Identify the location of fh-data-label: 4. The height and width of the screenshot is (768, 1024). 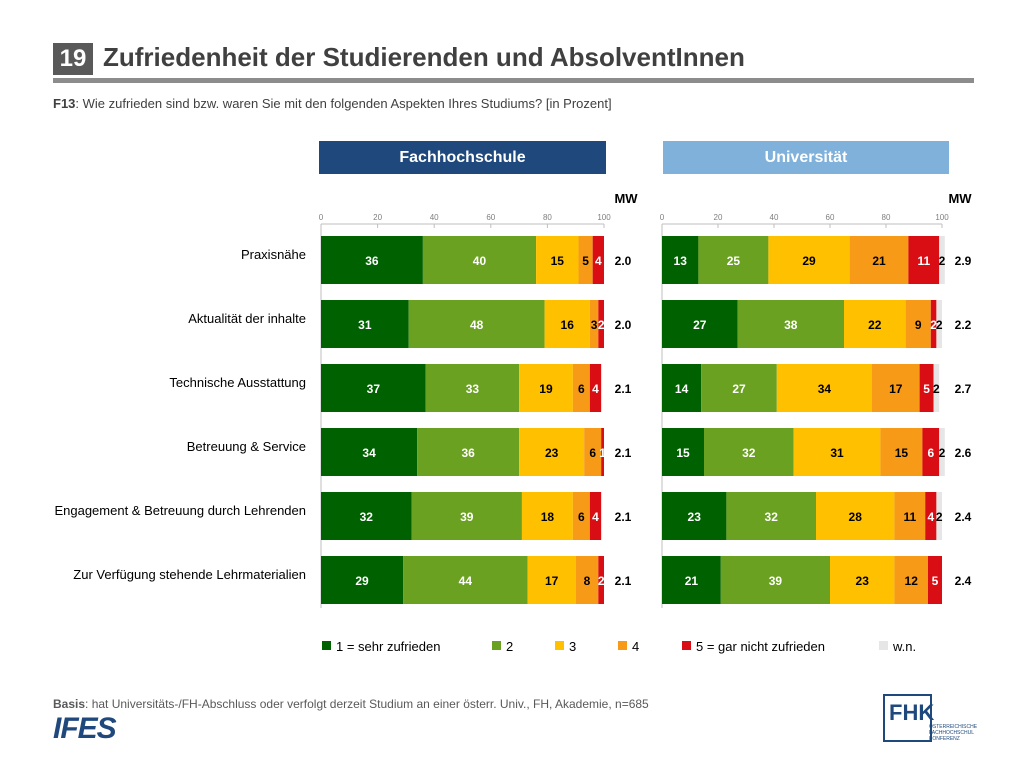
(595, 517).